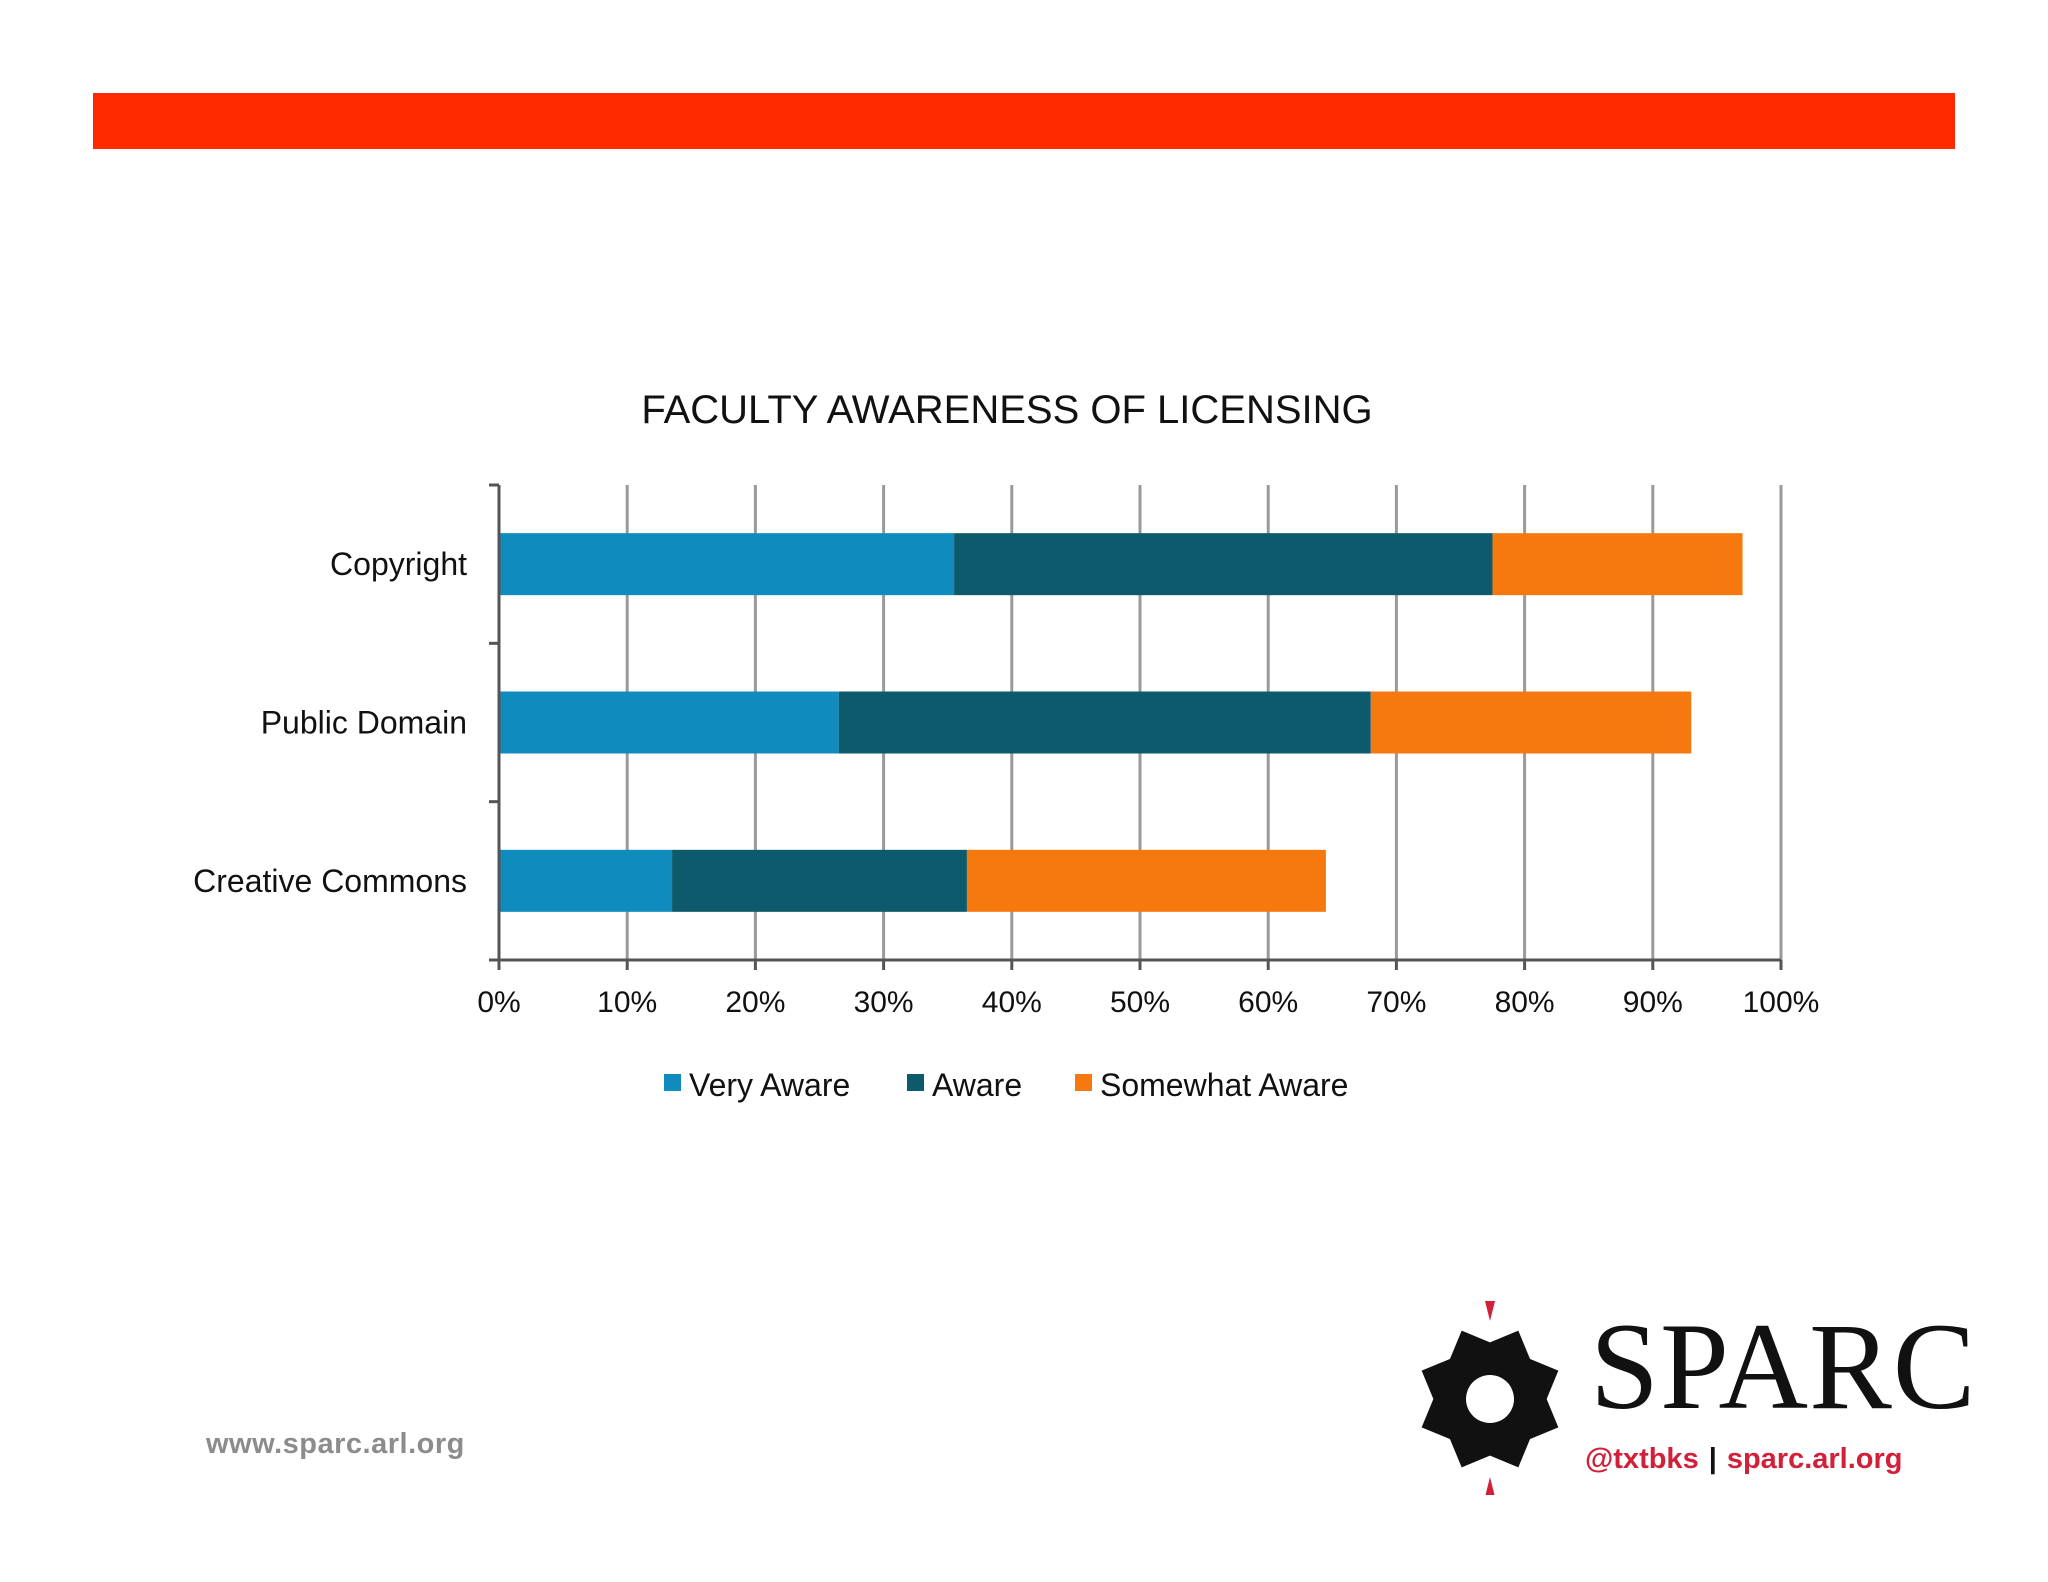 Image resolution: width=2048 pixels, height=1582 pixels. Describe the element at coordinates (1224, 1085) in the screenshot. I see `legend-label-somewhat-aware: Somewhat Aware` at that location.